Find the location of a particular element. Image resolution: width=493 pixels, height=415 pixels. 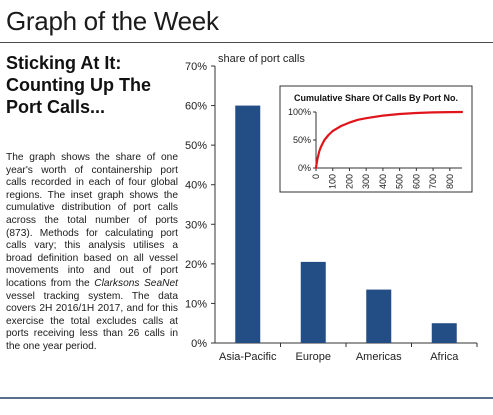

inset-frame is located at coordinates (376, 139).